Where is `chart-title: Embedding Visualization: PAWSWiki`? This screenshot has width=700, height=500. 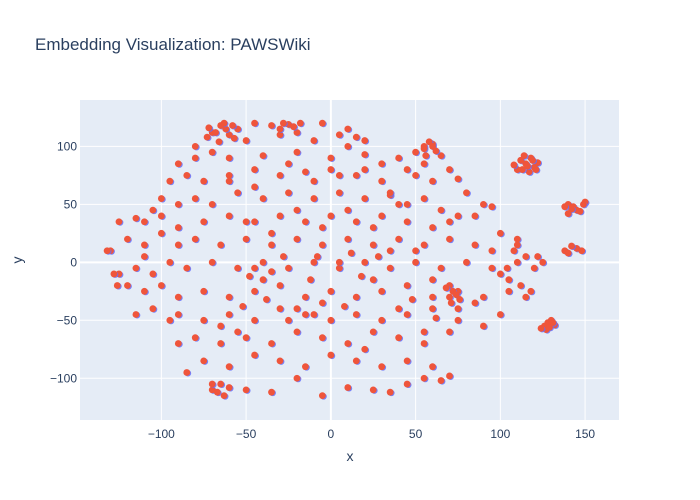
chart-title: Embedding Visualization: PAWSWiki is located at coordinates (173, 44).